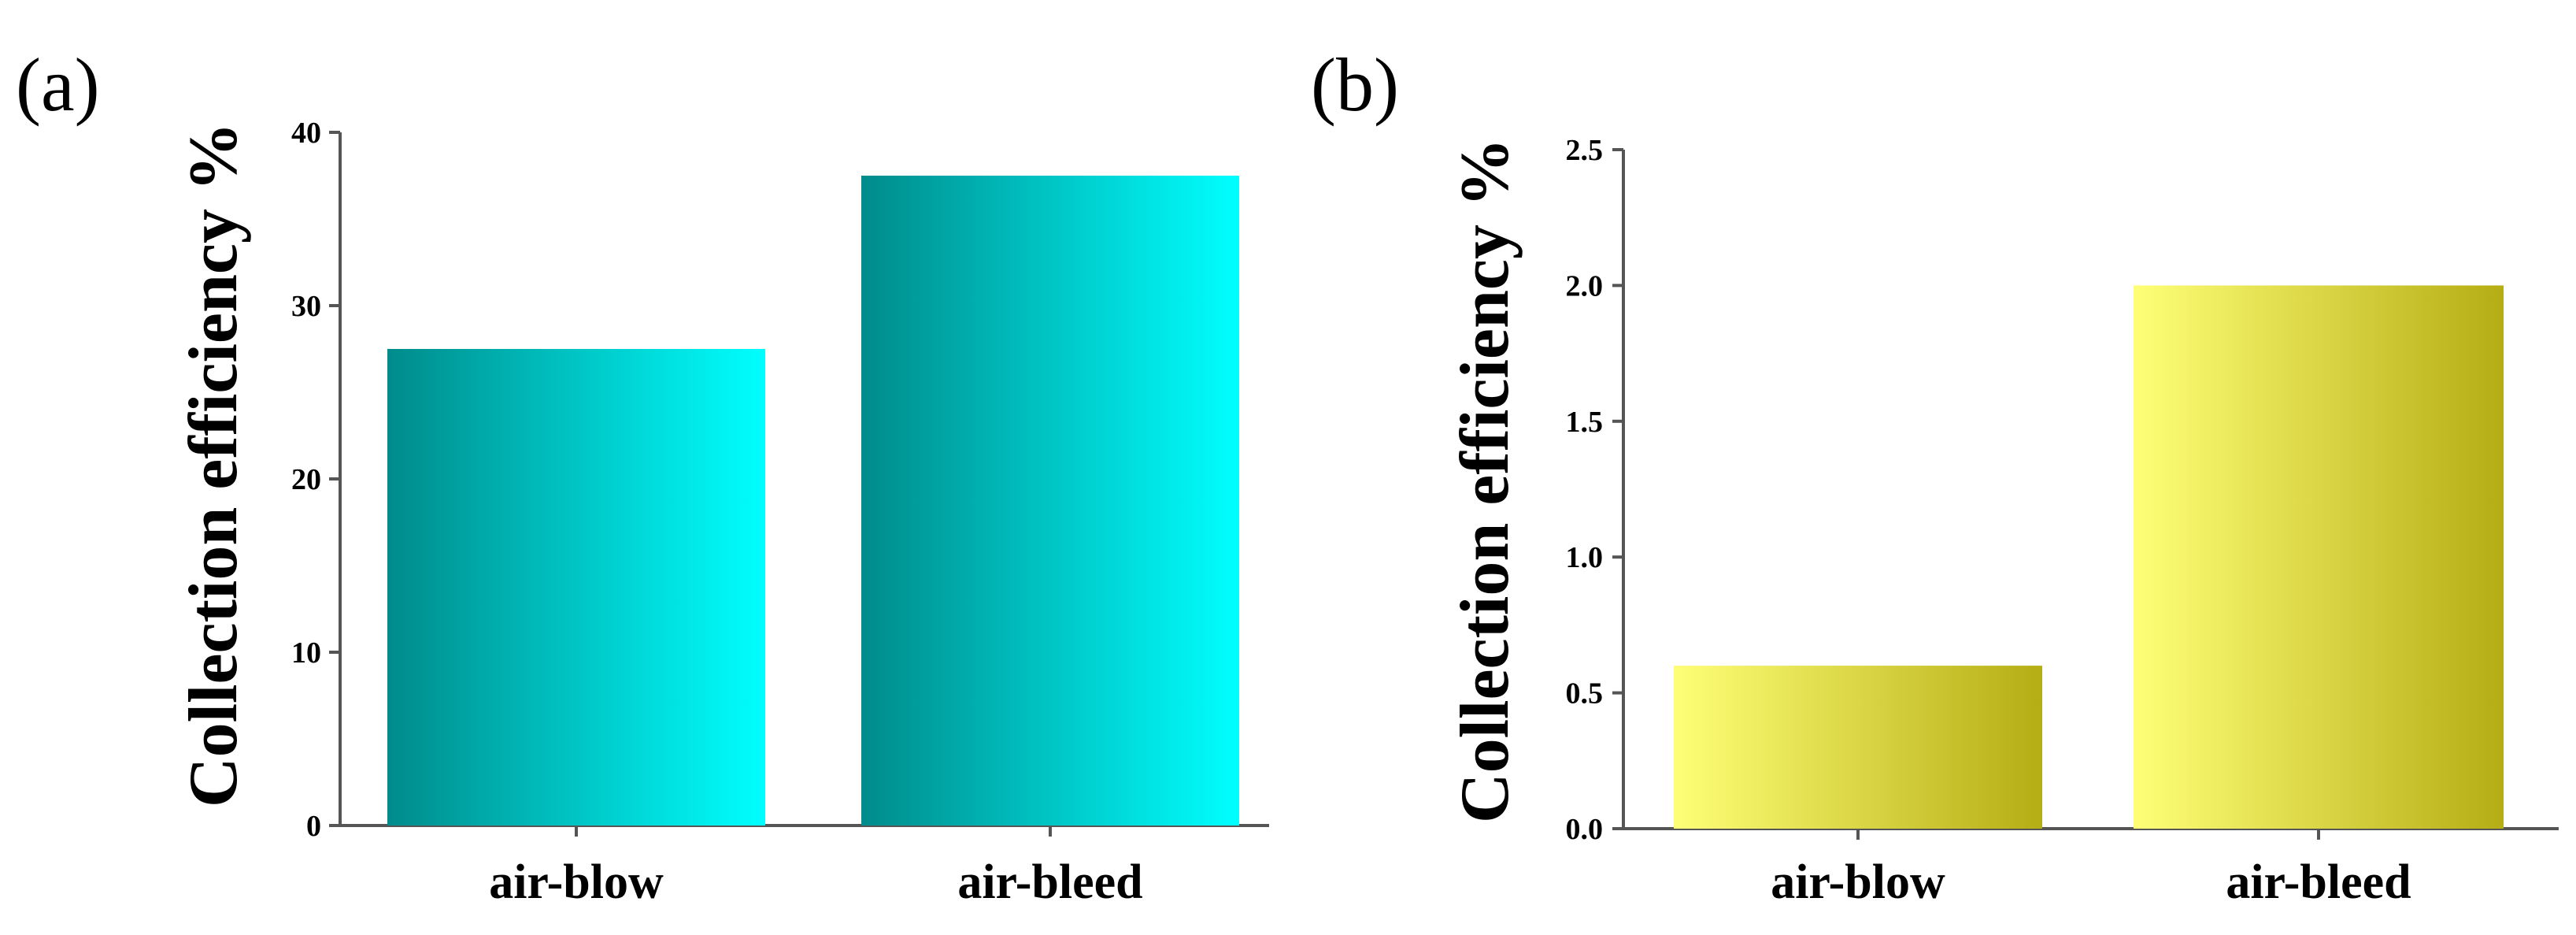  I want to click on x-categories-b: air-blow air-bleed, so click(2091, 869).